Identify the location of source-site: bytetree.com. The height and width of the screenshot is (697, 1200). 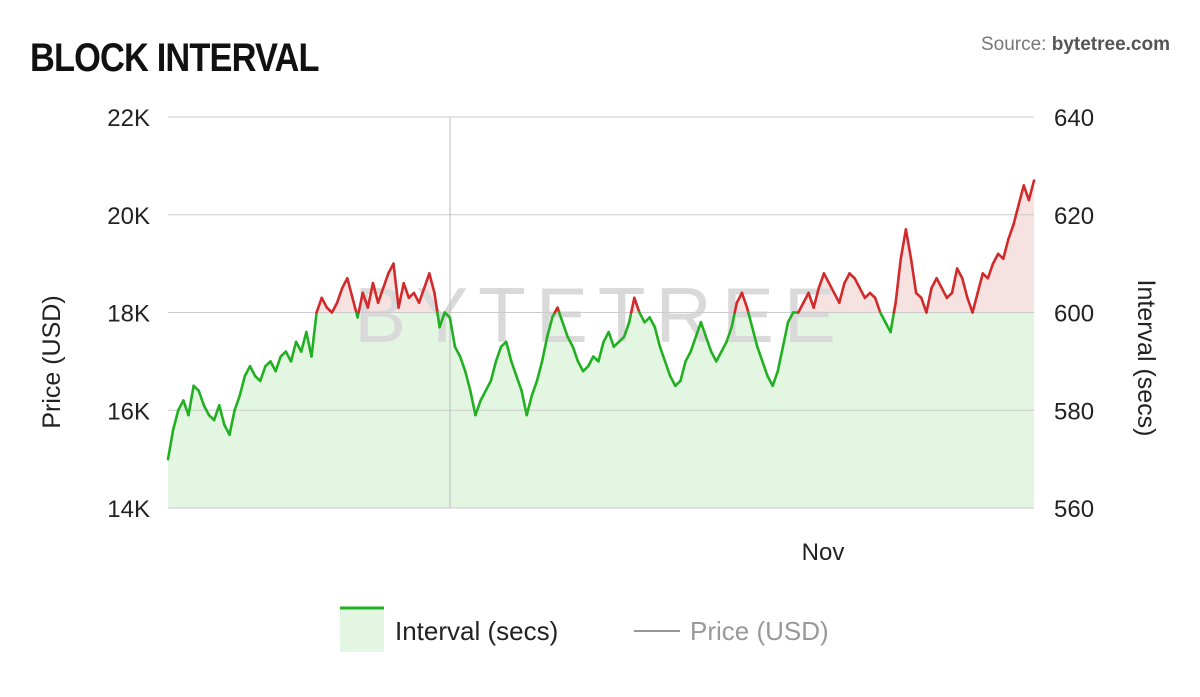
(1110, 44).